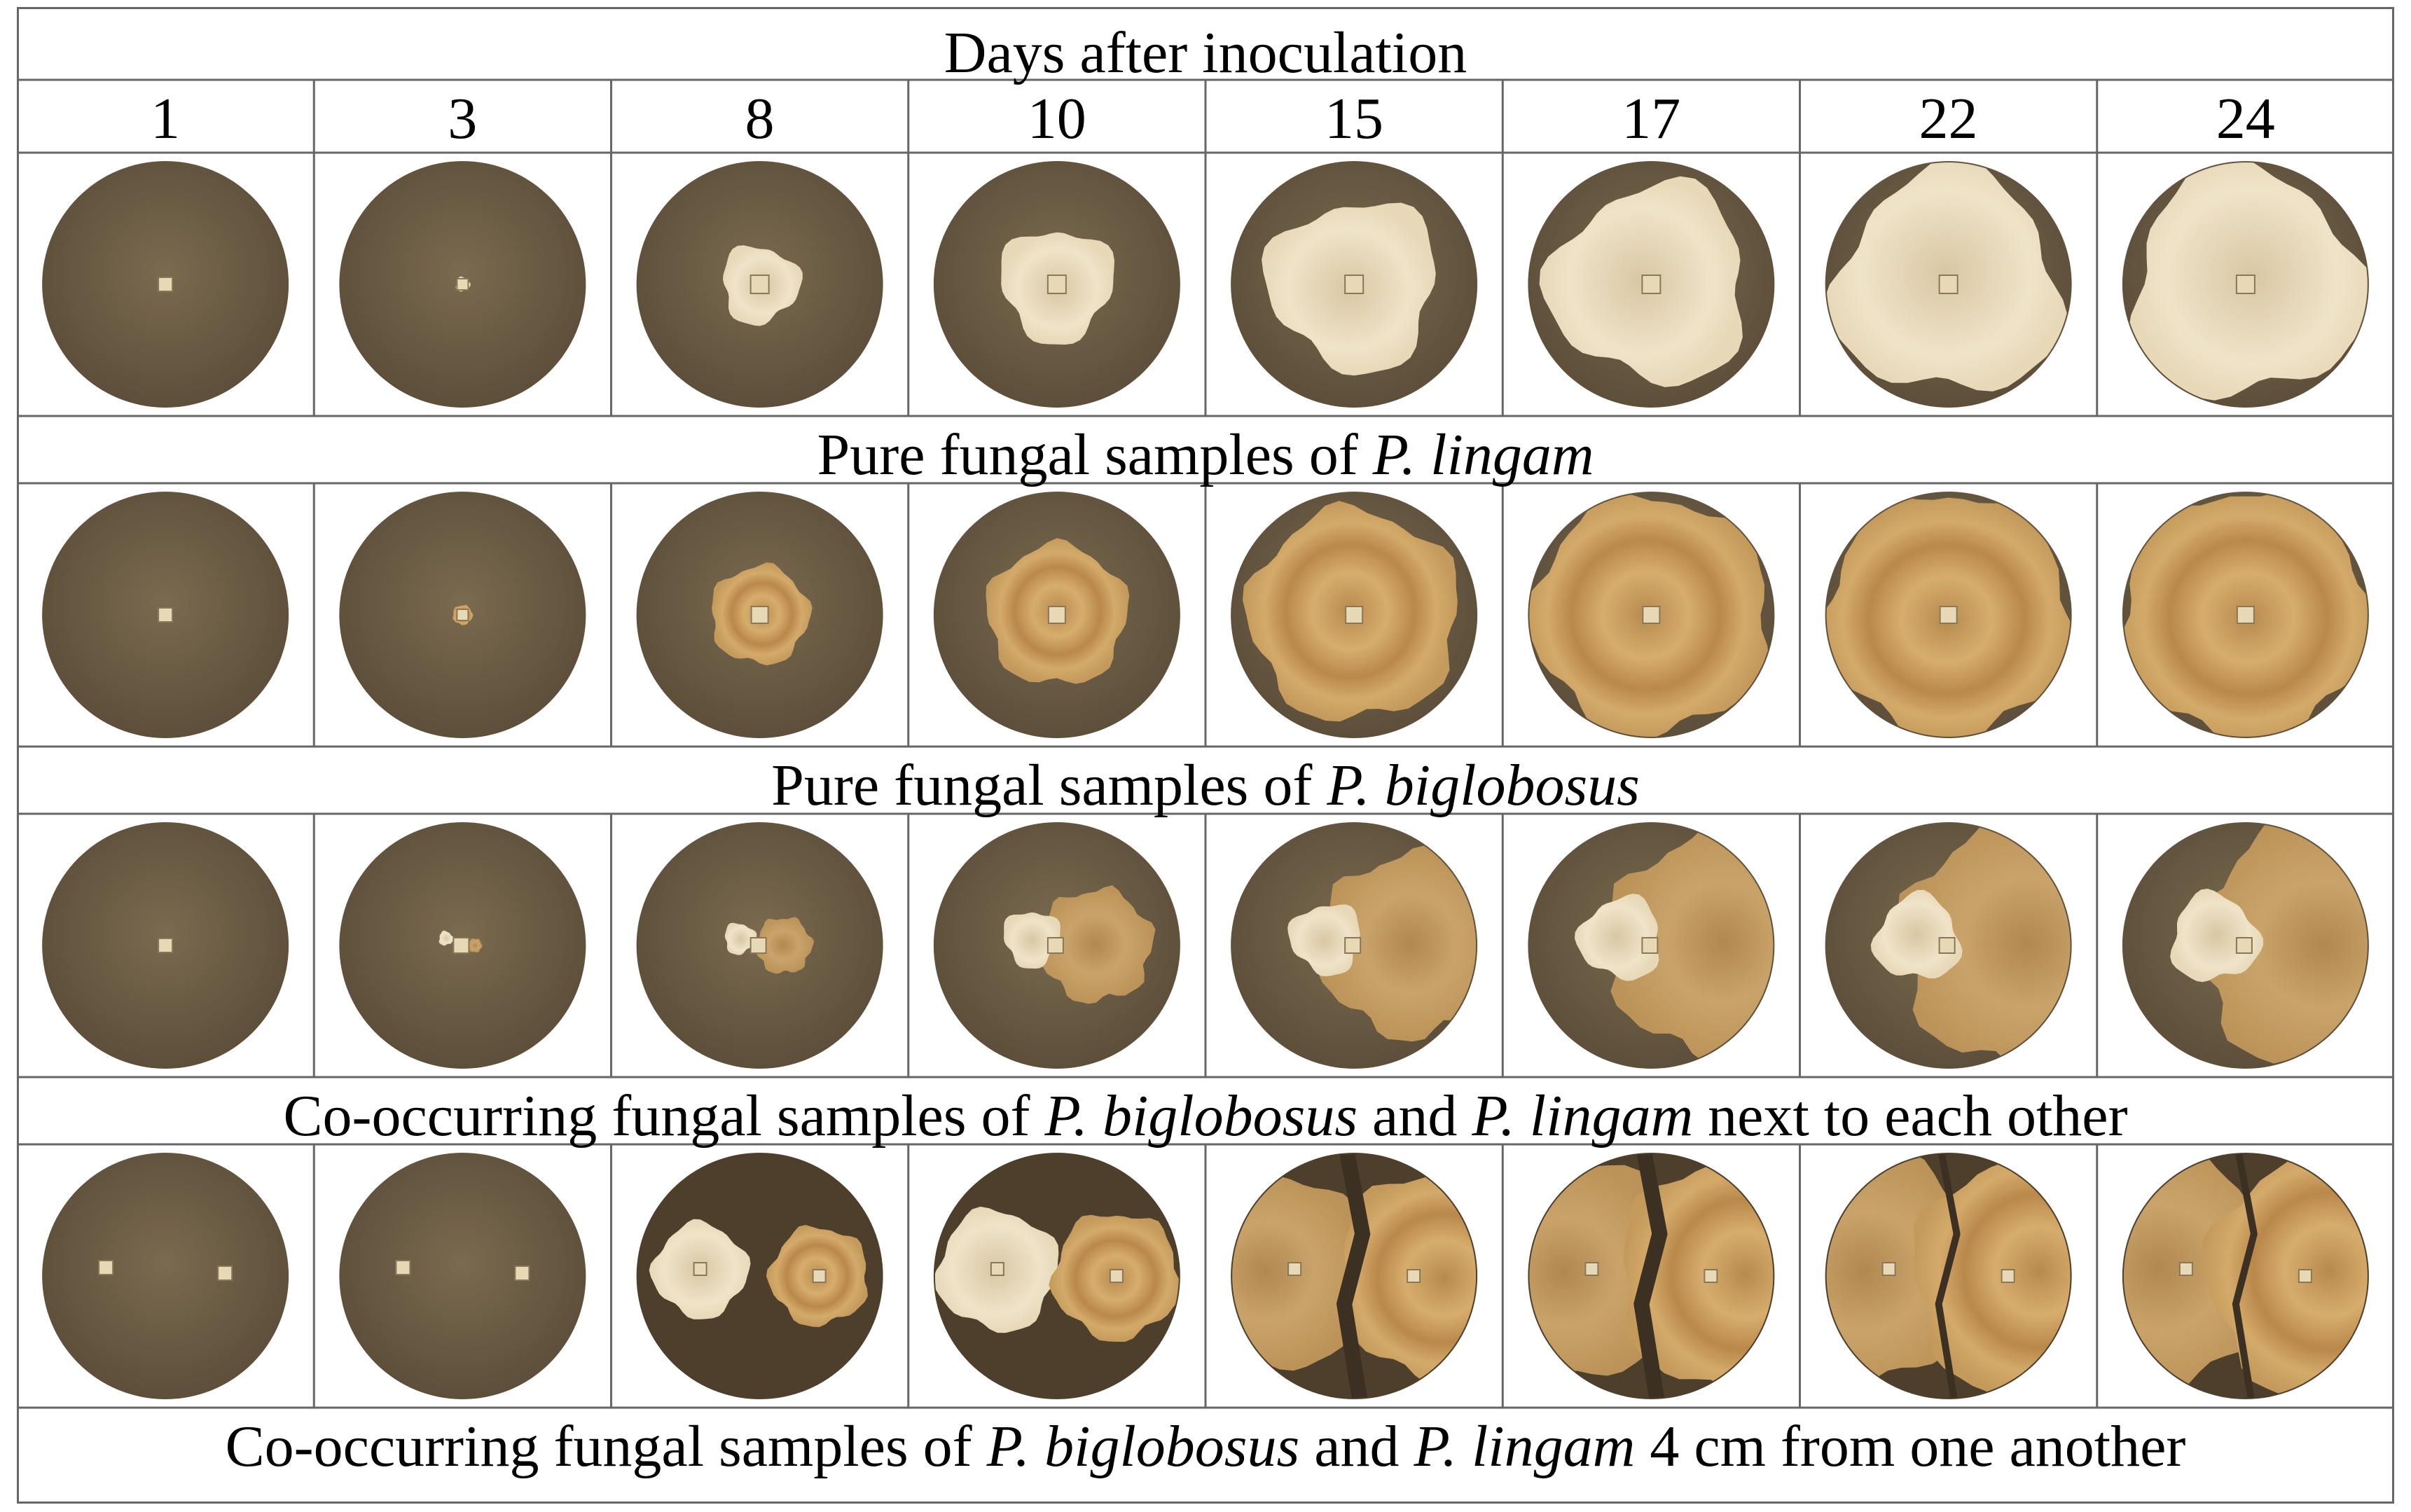 The width and height of the screenshot is (2411, 1512). Describe the element at coordinates (760, 119) in the screenshot. I see `day-label-8: 8` at that location.